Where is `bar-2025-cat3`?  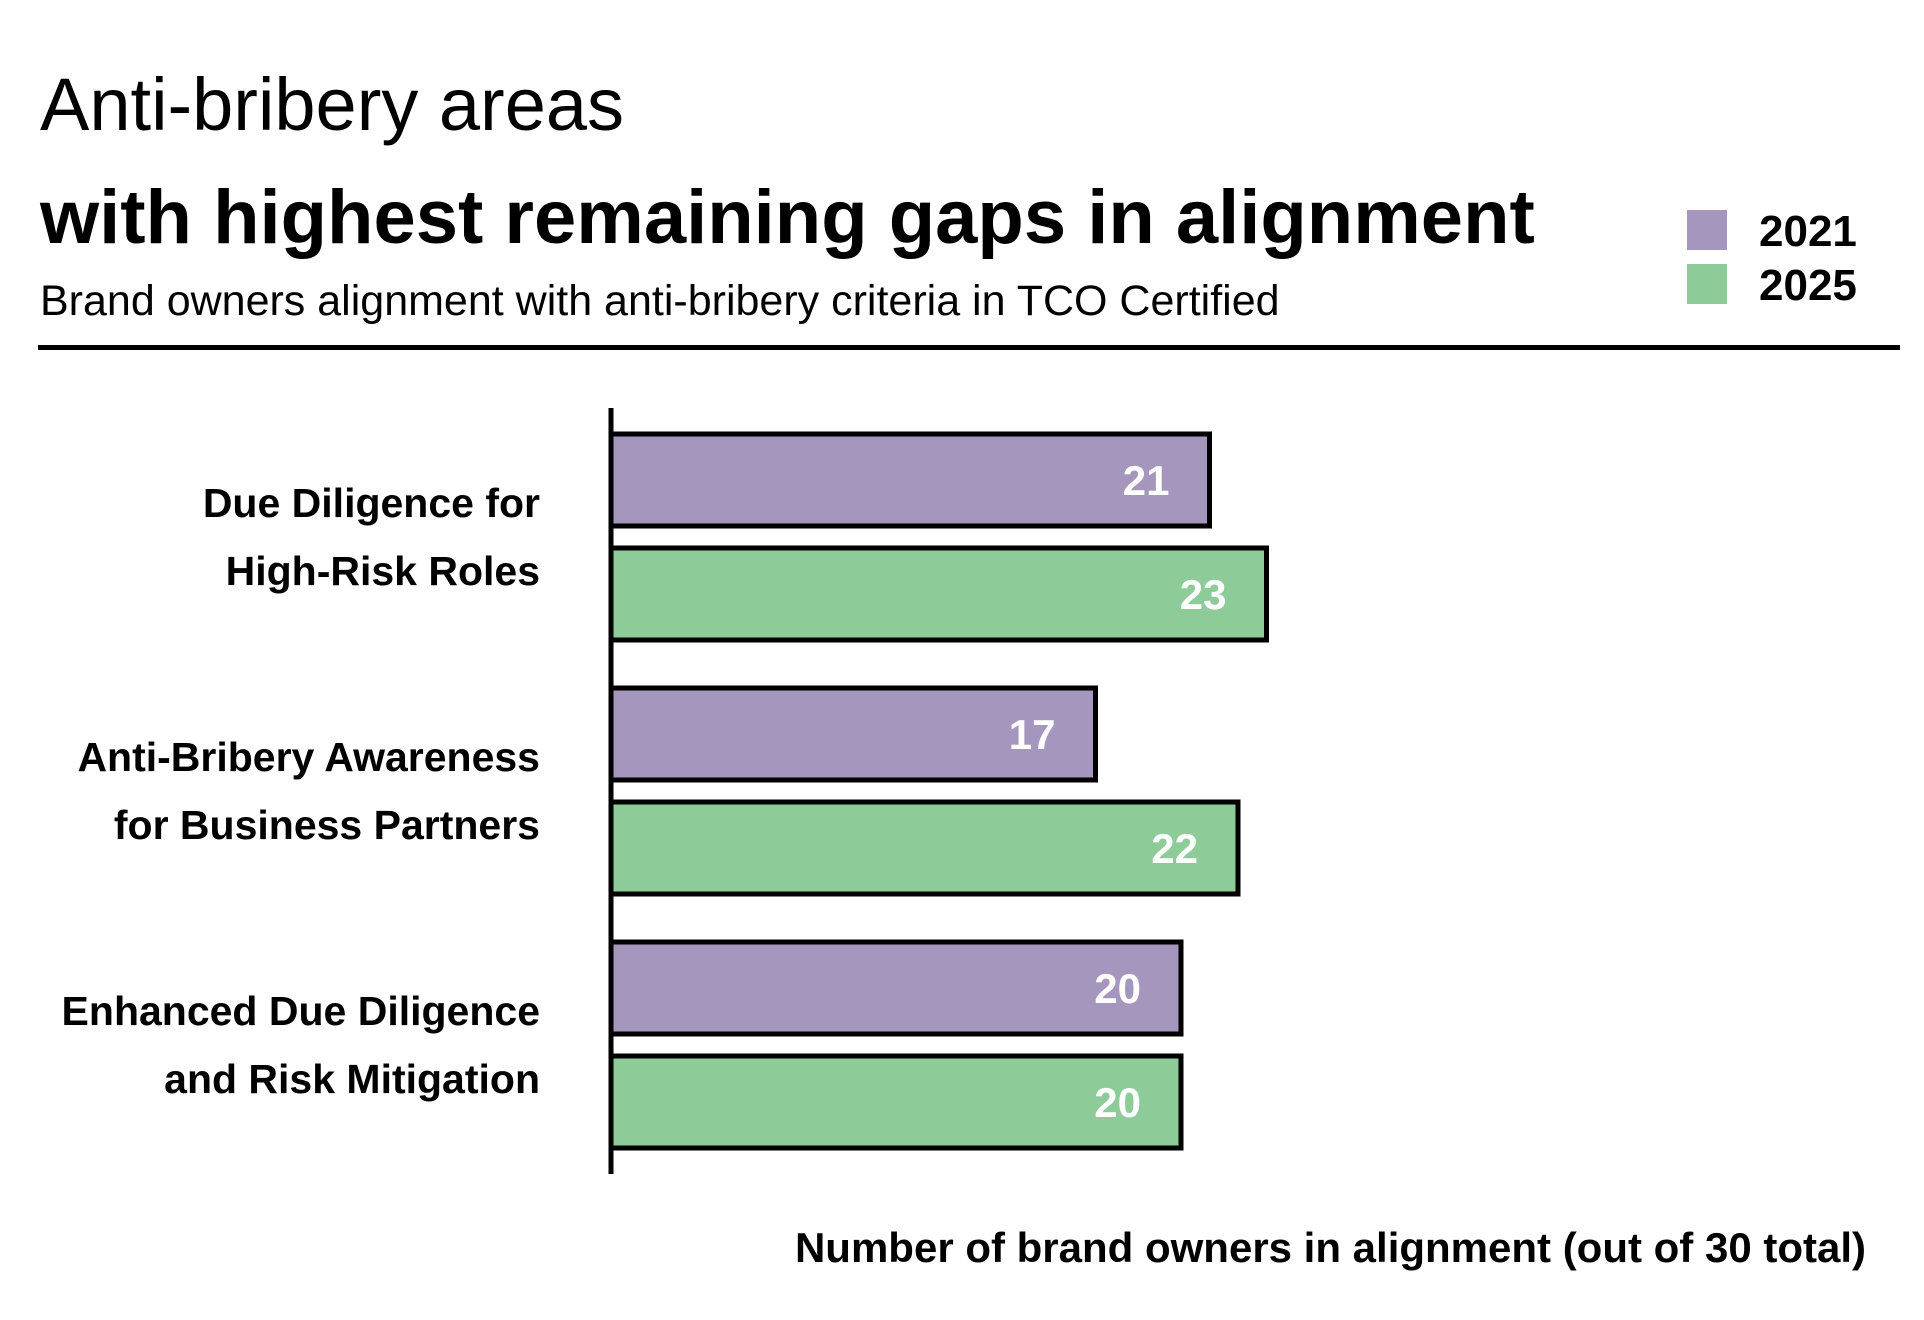
bar-2025-cat3 is located at coordinates (896, 1102).